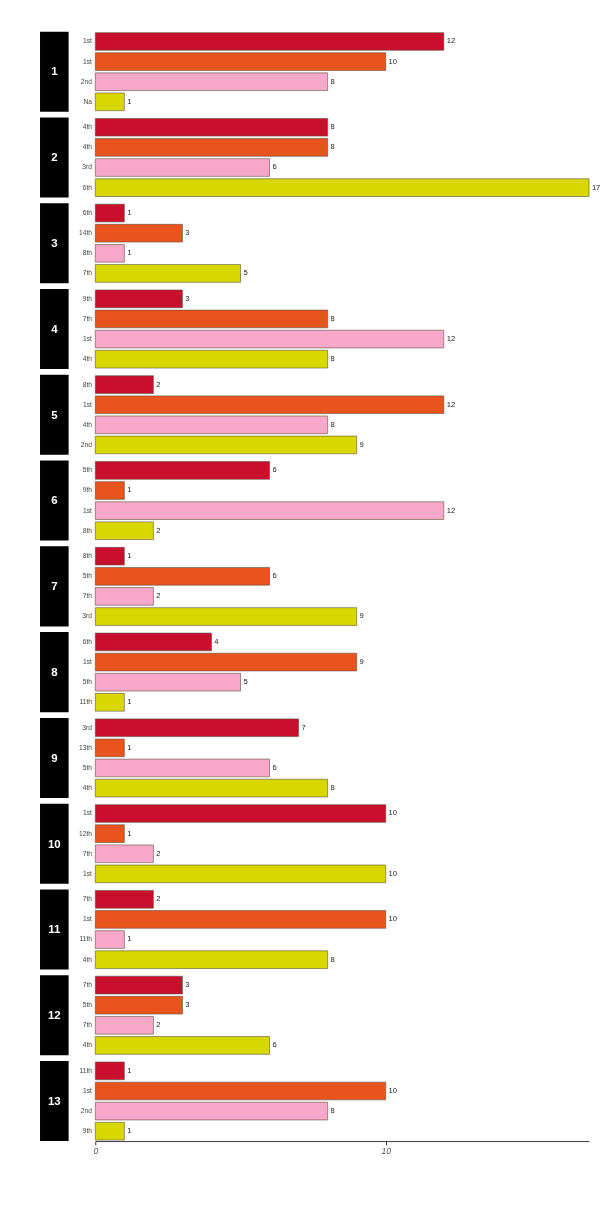 Image resolution: width=610 pixels, height=1208 pixels. I want to click on text: 6, so click(54, 500).